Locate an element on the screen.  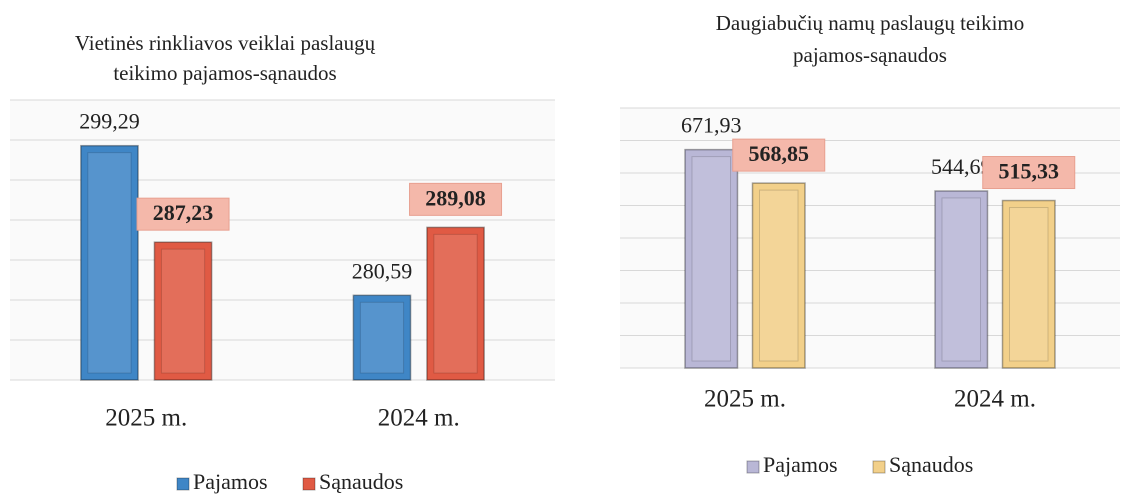
chart-title: teikimo pajamos-sąnaudos is located at coordinates (224, 73).